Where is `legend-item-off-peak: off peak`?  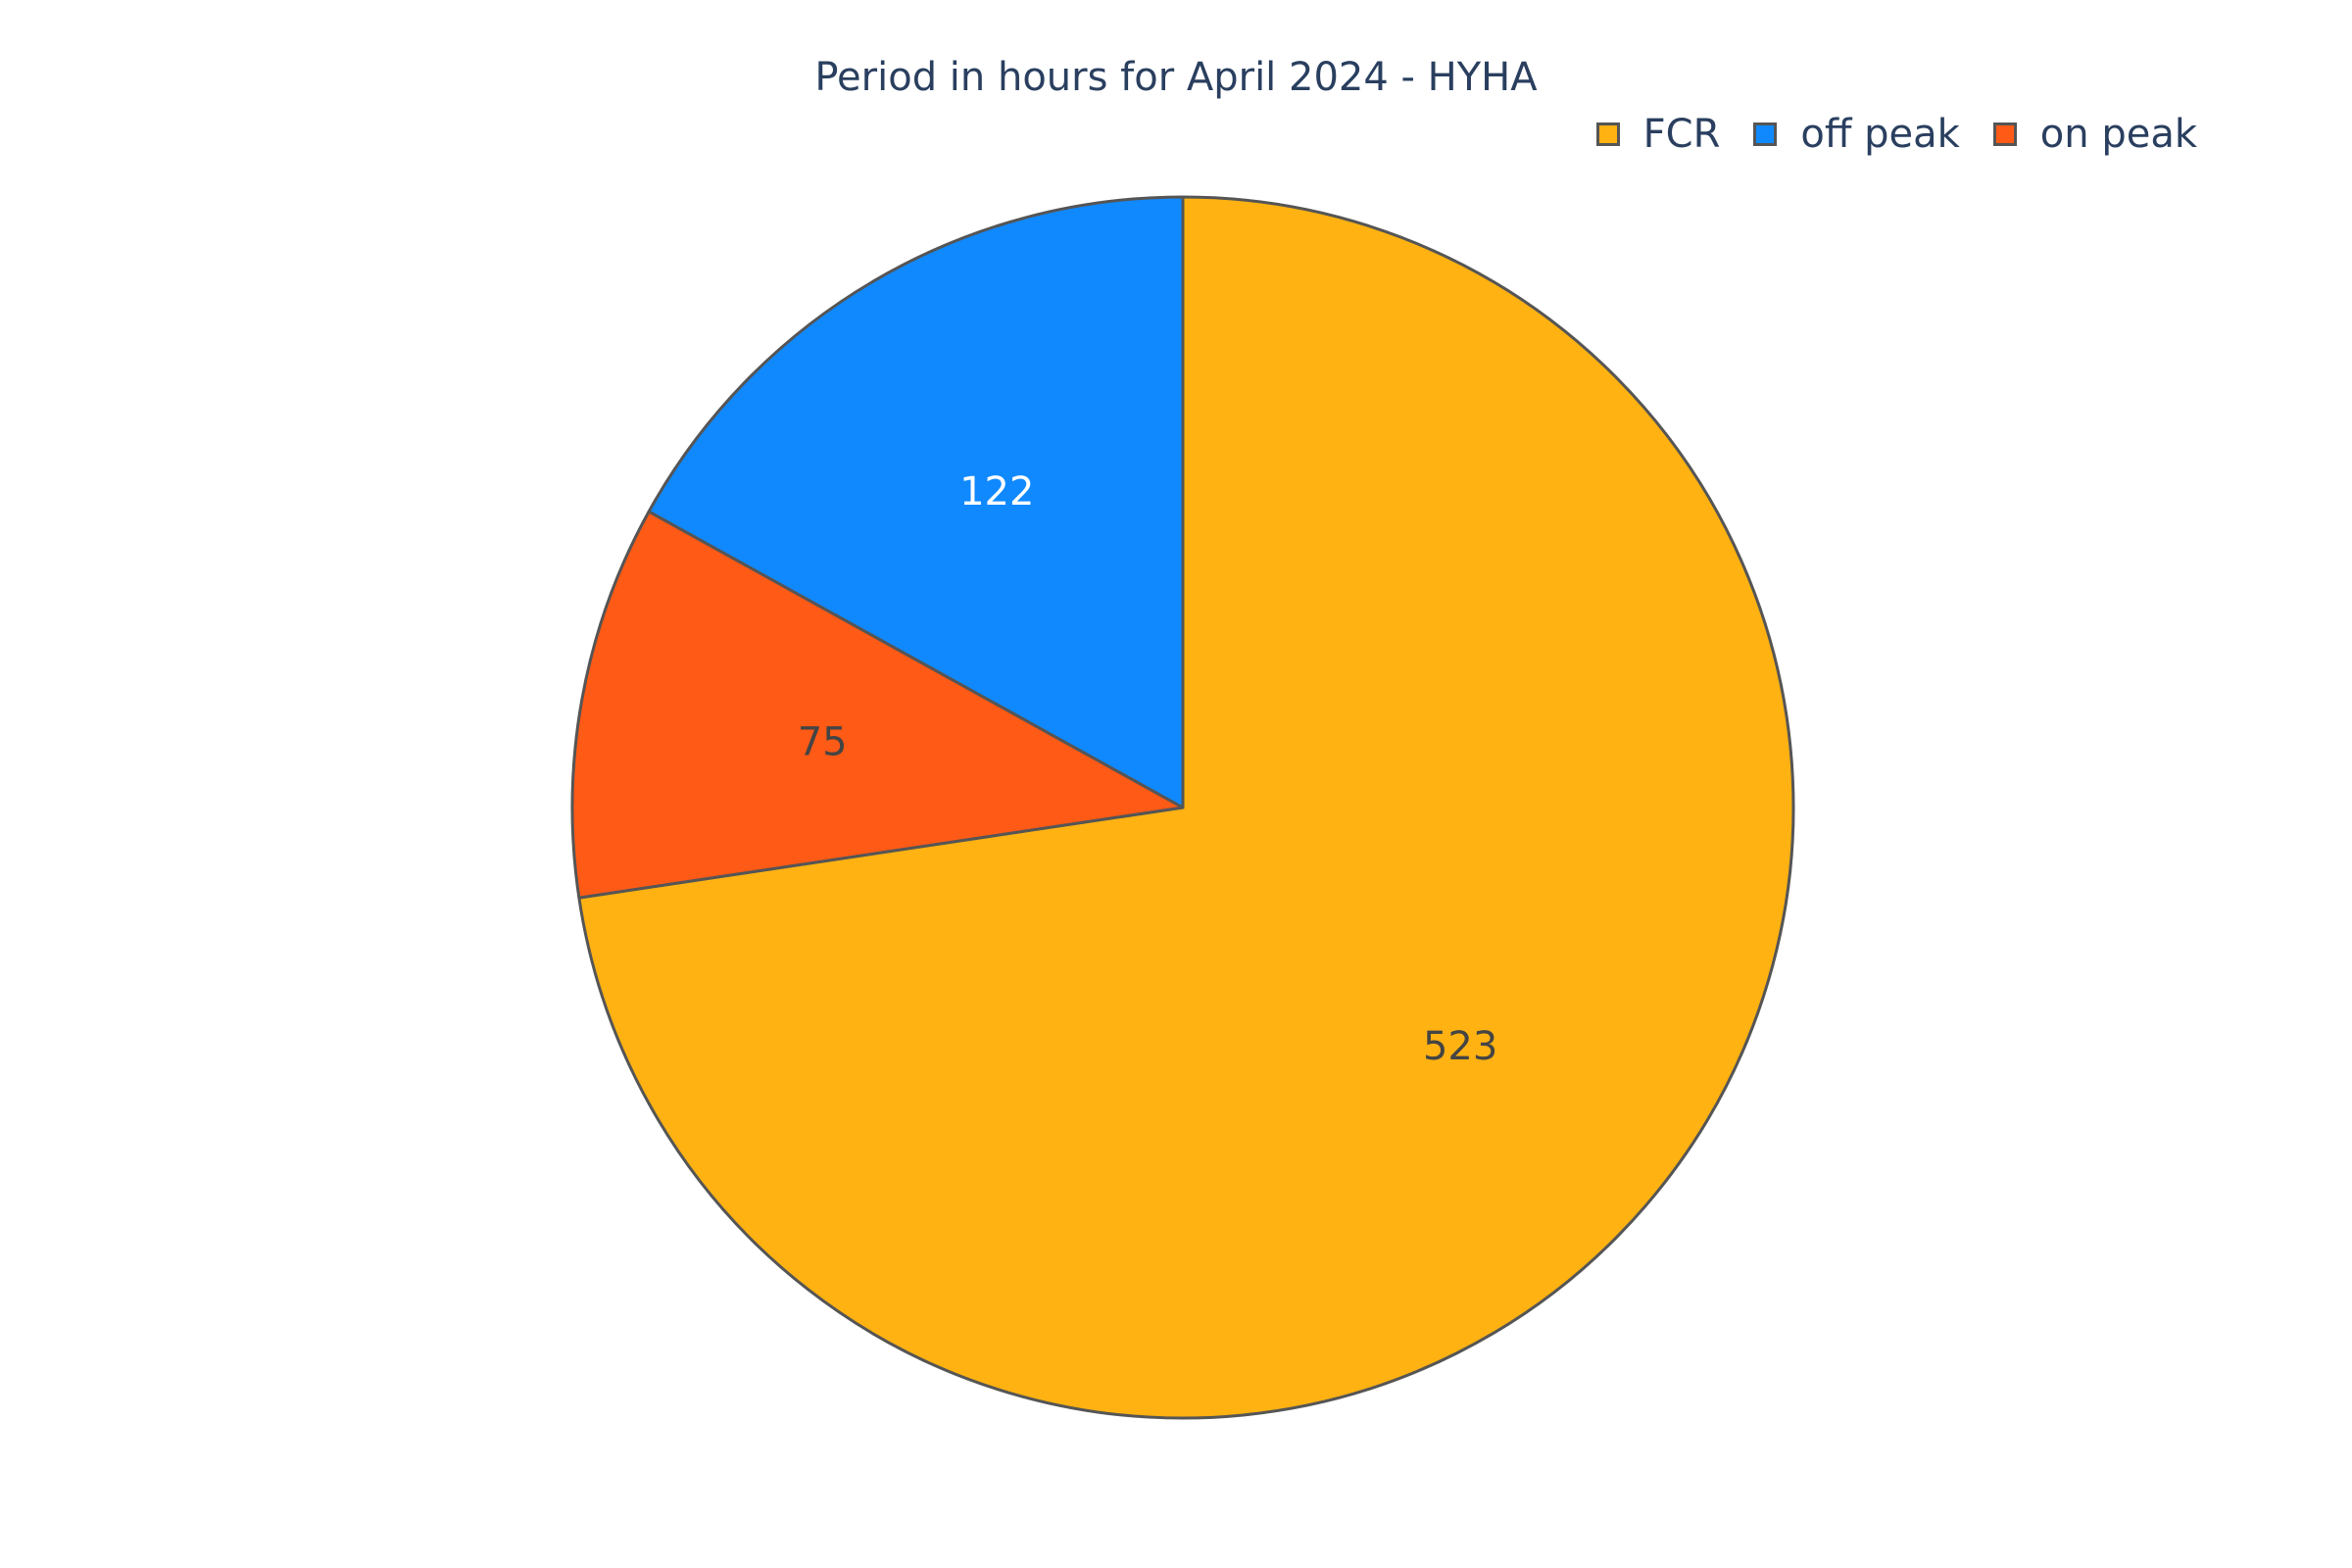 legend-item-off-peak: off peak is located at coordinates (1856, 134).